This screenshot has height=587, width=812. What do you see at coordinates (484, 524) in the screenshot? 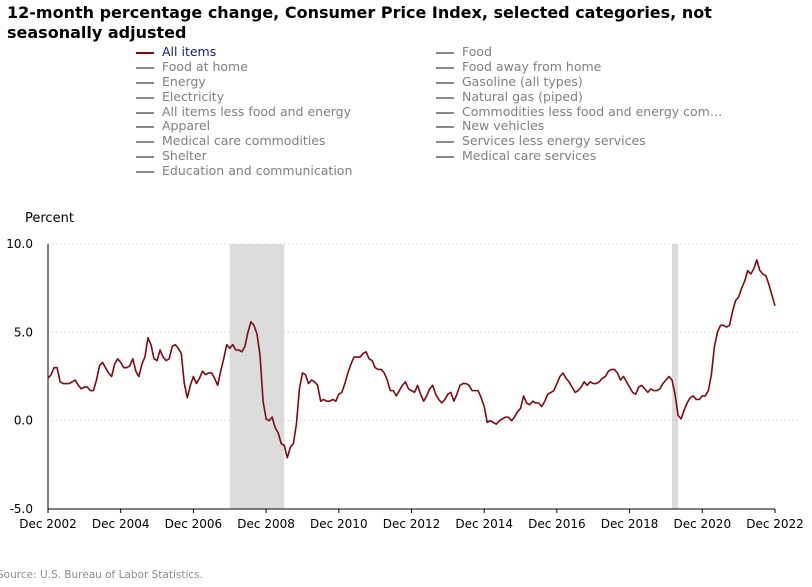
I see `x-tick-label: Dec 2014` at bounding box center [484, 524].